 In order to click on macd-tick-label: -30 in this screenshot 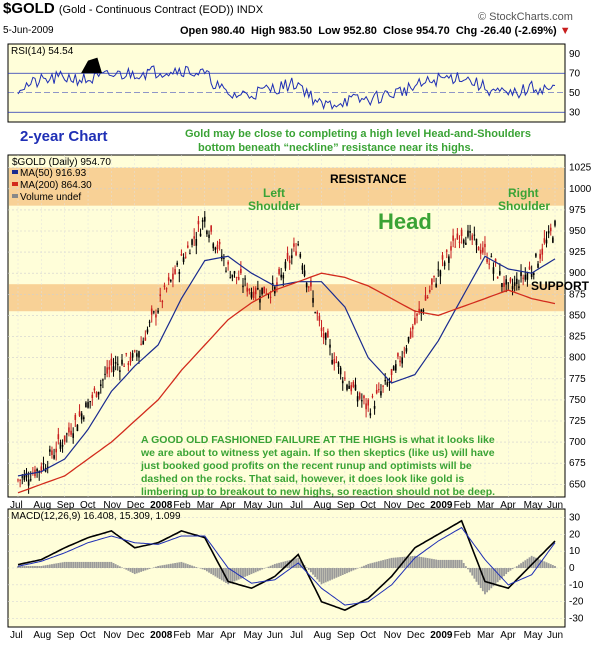, I will do `click(576, 619)`.